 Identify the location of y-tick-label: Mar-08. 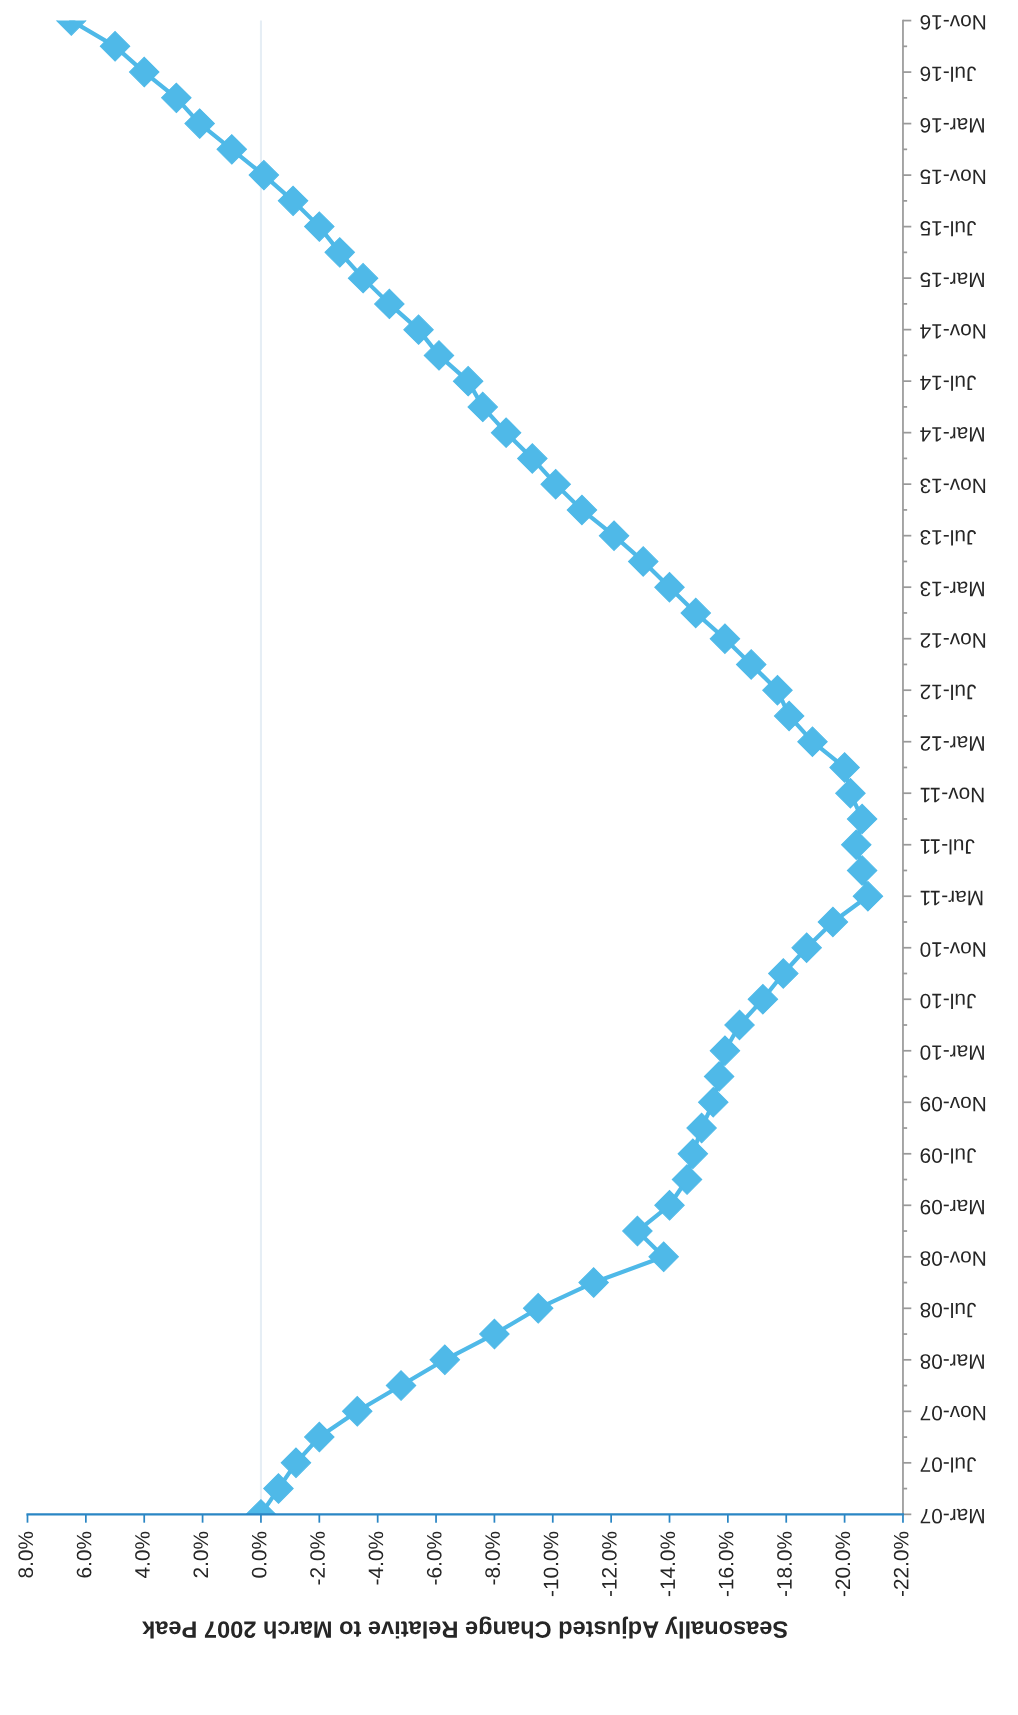
(952, 1361).